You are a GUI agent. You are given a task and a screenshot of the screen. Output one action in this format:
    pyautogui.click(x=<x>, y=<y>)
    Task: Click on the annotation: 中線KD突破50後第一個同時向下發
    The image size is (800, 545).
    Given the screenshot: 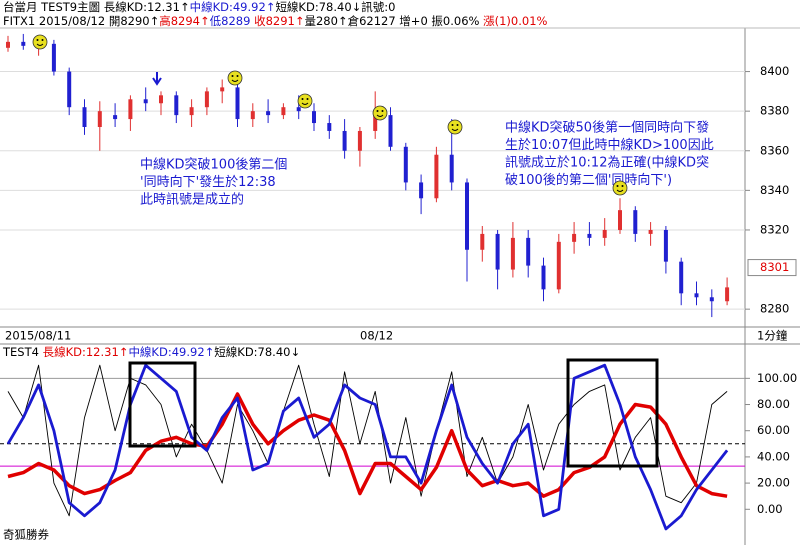 What is the action you would take?
    pyautogui.click(x=607, y=128)
    